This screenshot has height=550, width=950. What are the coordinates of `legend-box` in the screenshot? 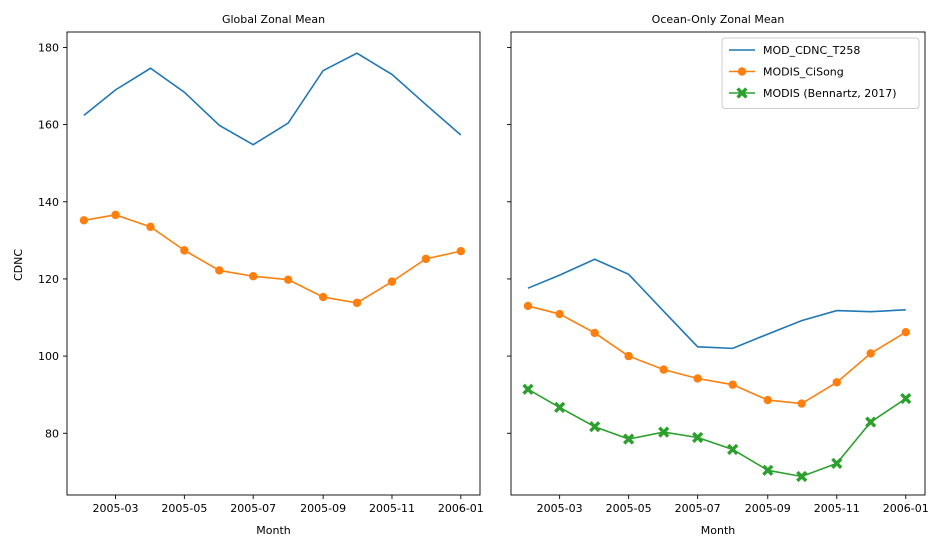 It's located at (820, 73).